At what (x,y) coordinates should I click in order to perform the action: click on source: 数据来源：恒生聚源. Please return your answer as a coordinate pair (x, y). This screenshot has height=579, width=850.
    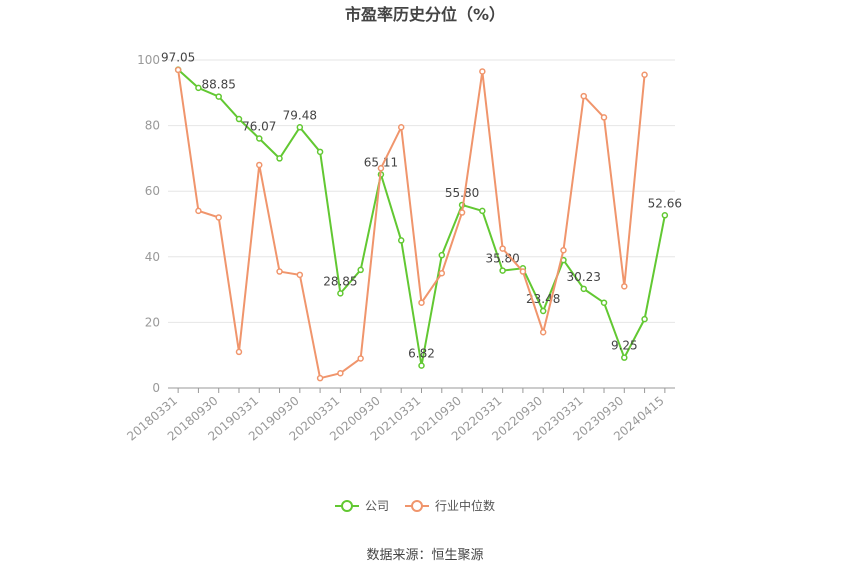
    Looking at the image, I should click on (424, 555).